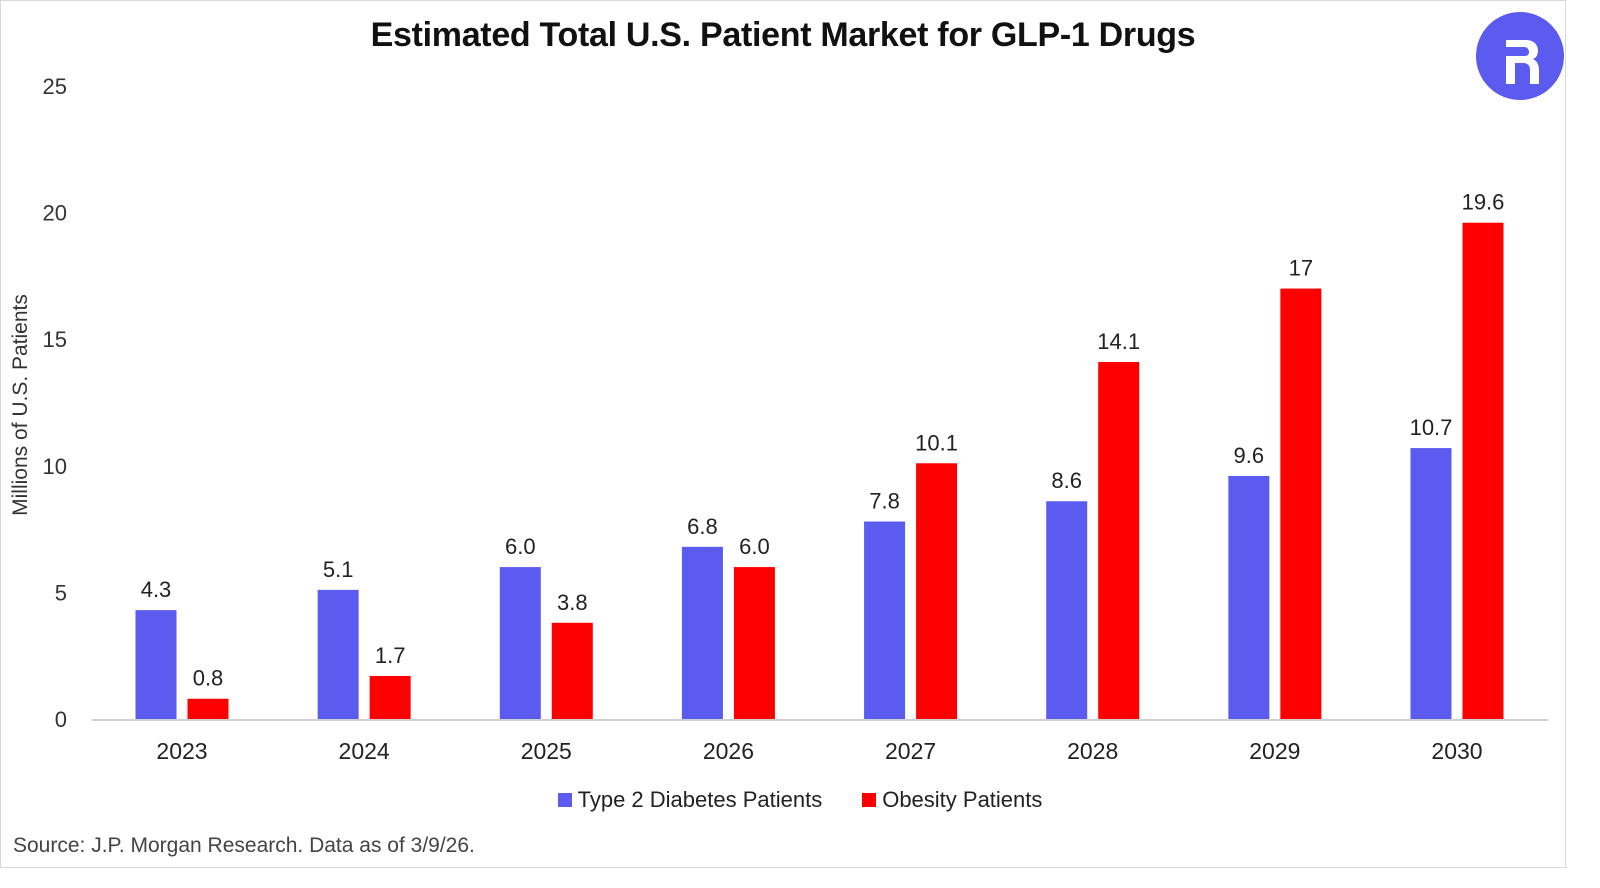 The width and height of the screenshot is (1600, 888). Describe the element at coordinates (754, 643) in the screenshot. I see `bar-obesity-2026` at that location.